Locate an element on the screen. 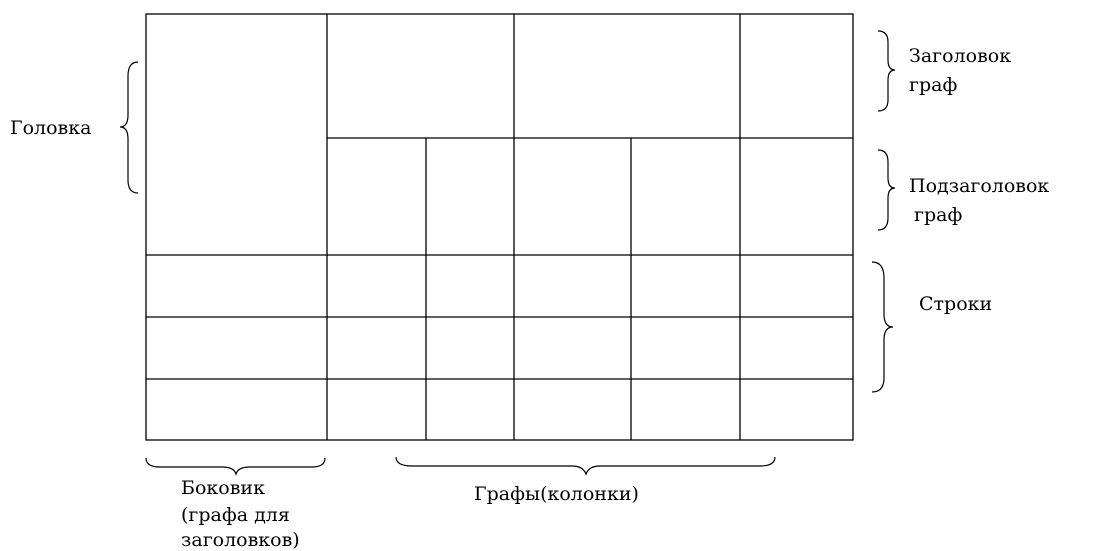 The width and height of the screenshot is (1106, 551). columns-label: Графы(колонки) is located at coordinates (556, 494).